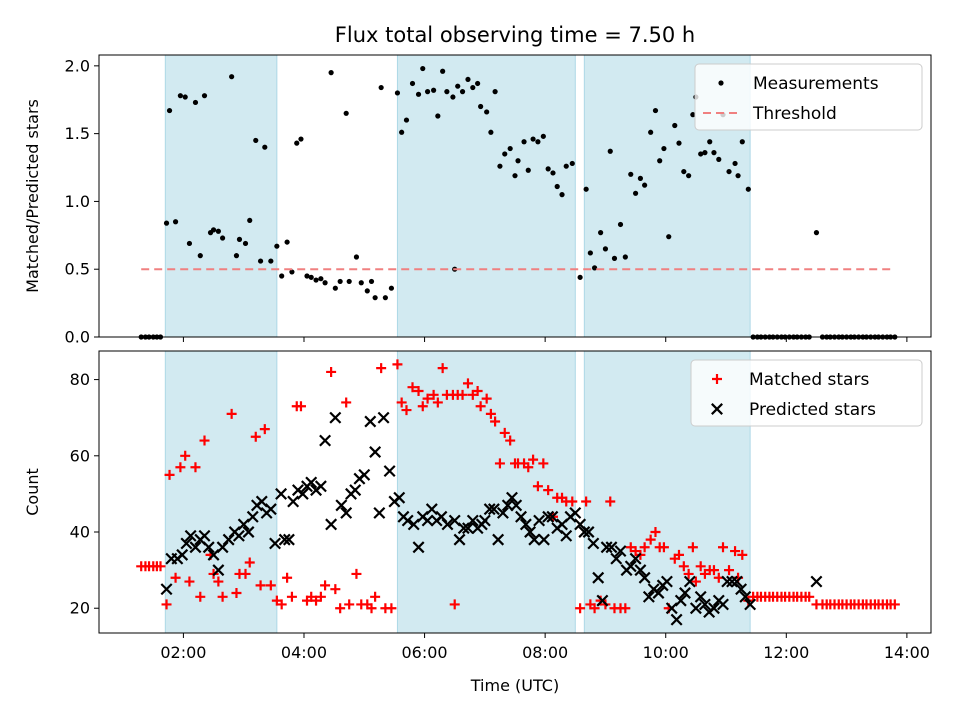 The width and height of the screenshot is (960, 724). What do you see at coordinates (77, 133) in the screenshot?
I see `y-tick-label: 1.5` at bounding box center [77, 133].